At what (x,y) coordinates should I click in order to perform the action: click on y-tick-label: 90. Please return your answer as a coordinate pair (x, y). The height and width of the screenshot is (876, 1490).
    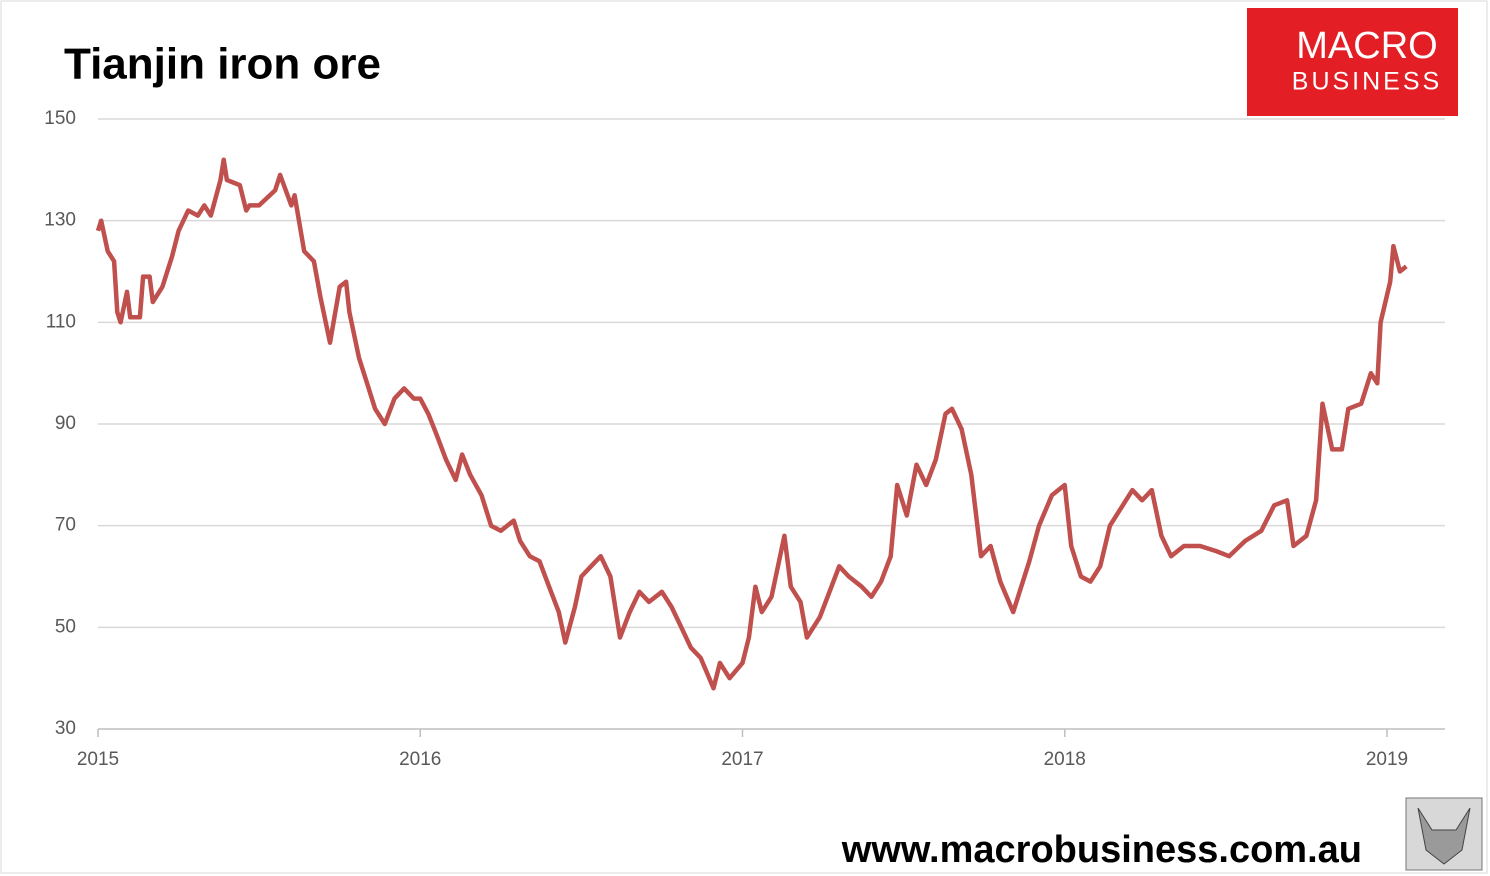
    Looking at the image, I should click on (65, 423).